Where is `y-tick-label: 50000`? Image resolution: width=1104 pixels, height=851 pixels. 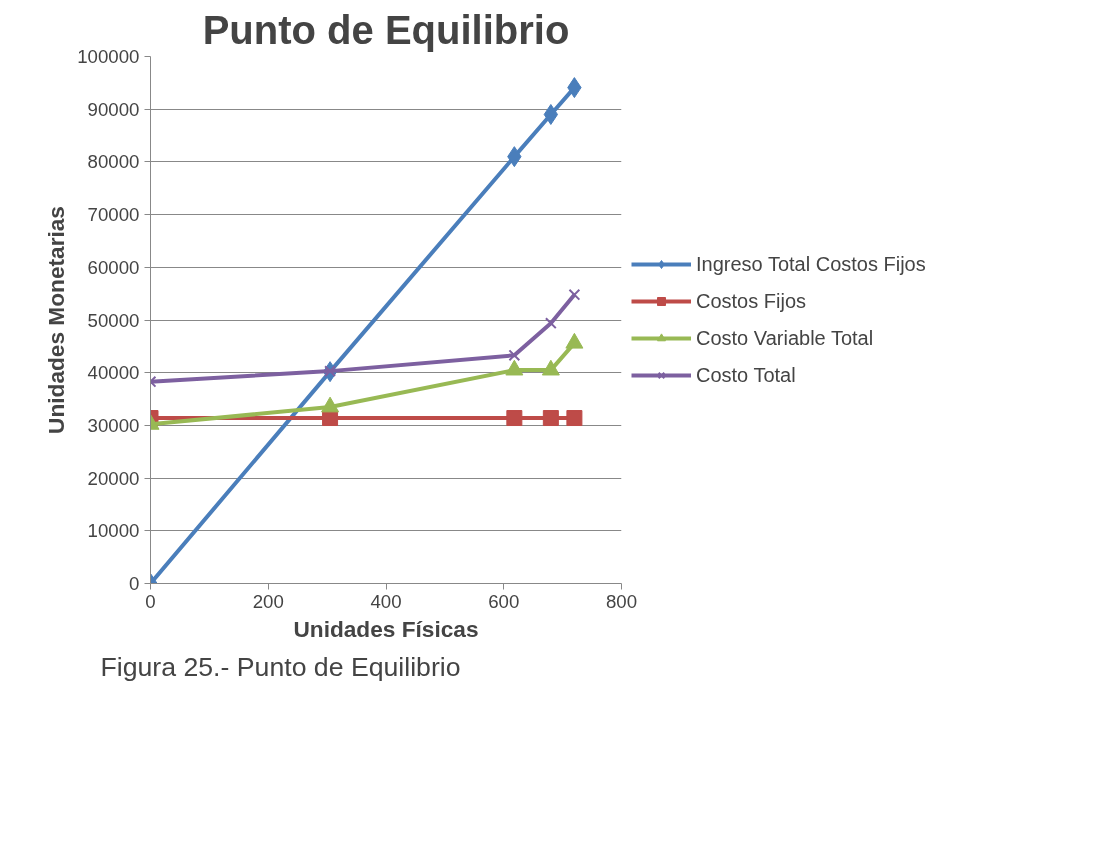 y-tick-label: 50000 is located at coordinates (113, 320).